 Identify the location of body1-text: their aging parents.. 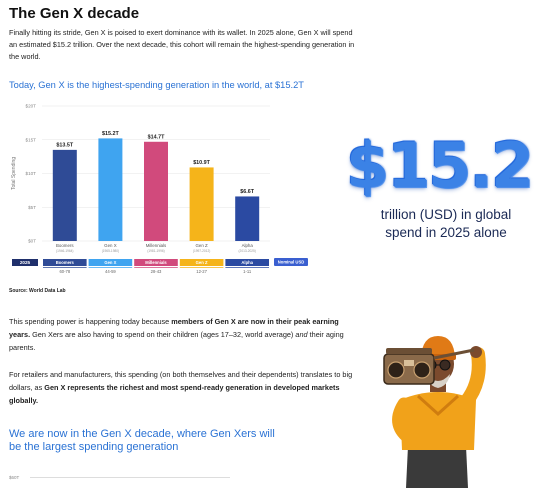
(176, 341).